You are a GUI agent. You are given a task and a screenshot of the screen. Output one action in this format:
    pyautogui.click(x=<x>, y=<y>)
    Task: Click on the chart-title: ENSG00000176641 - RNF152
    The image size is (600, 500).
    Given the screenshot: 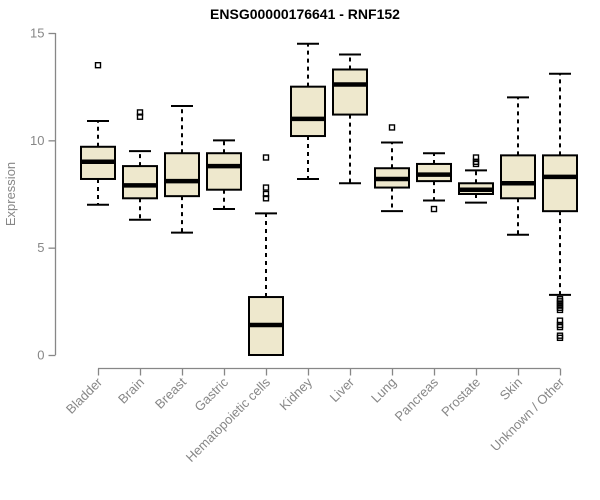 What is the action you would take?
    pyautogui.click(x=305, y=14)
    